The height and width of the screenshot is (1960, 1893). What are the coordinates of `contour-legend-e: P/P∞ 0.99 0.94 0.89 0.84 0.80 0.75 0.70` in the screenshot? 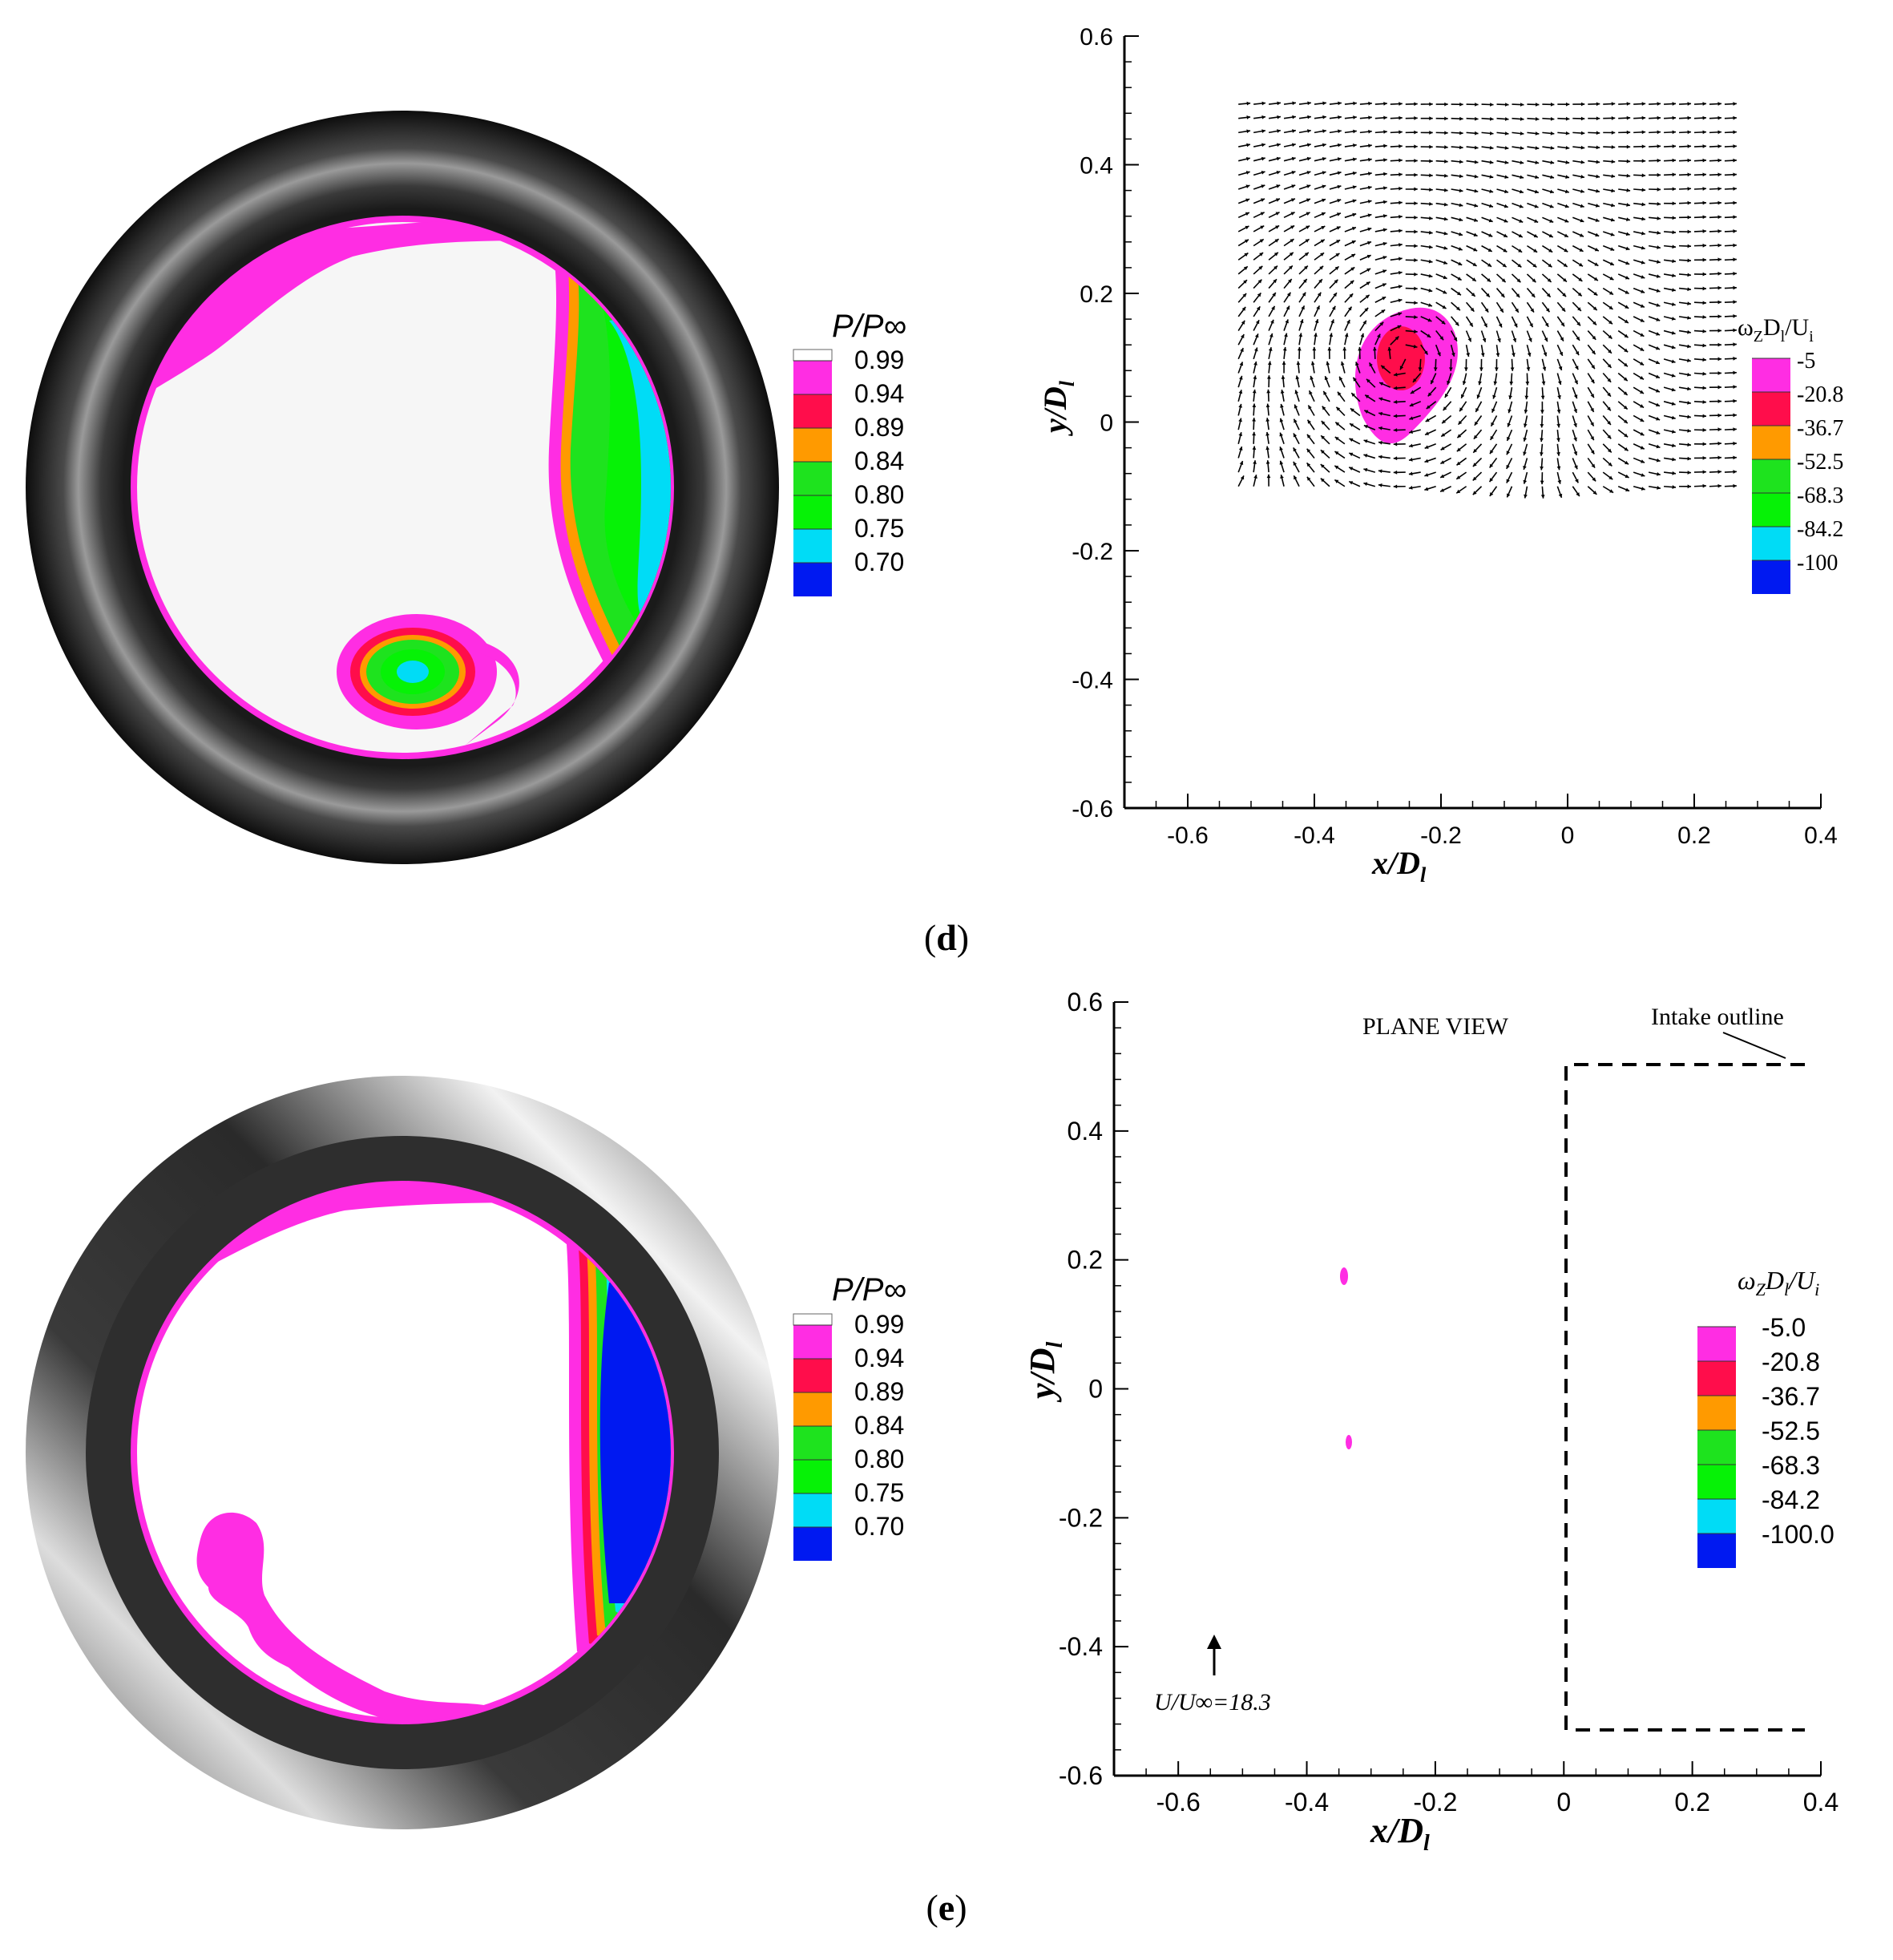 It's located at (849, 1416).